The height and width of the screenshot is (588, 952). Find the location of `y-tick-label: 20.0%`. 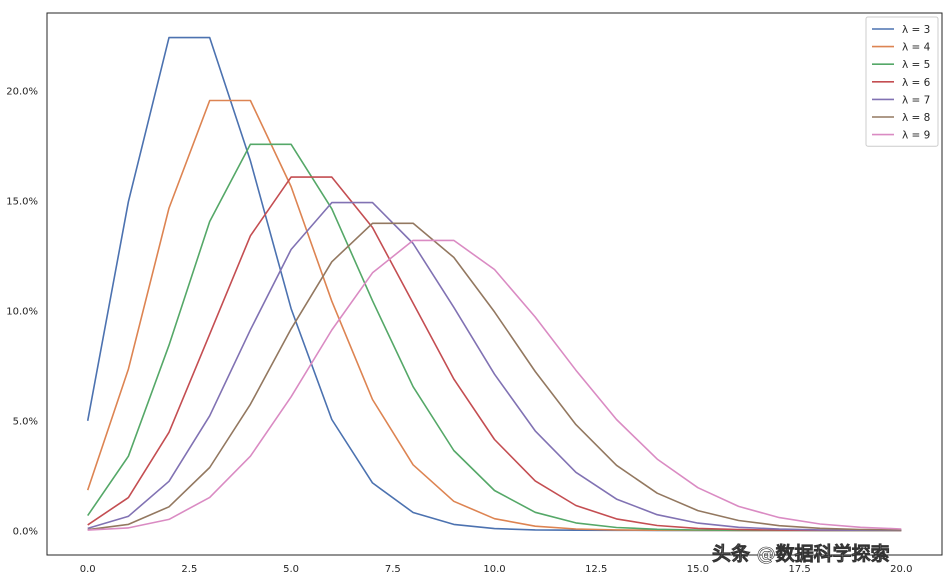

y-tick-label: 20.0% is located at coordinates (22, 91).